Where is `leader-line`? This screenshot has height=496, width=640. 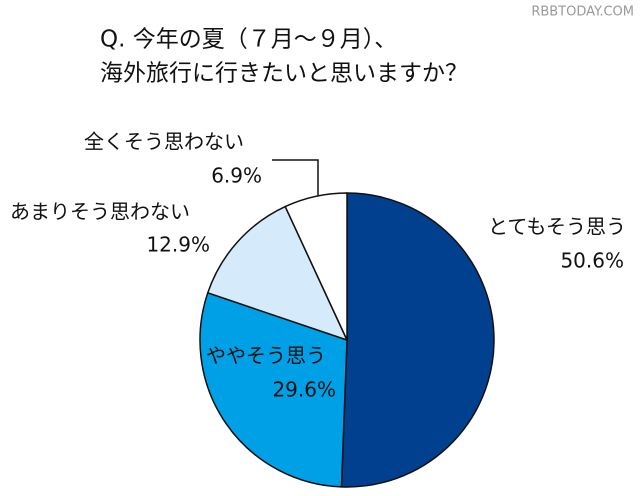 leader-line is located at coordinates (295, 180).